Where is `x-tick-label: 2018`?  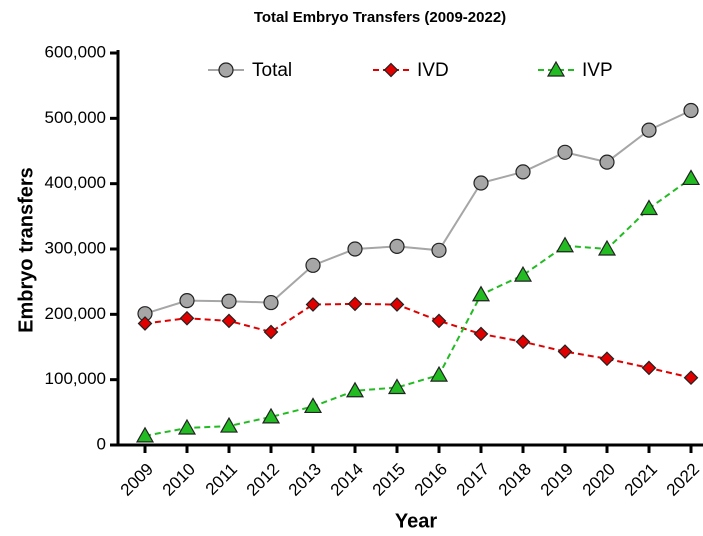 x-tick-label: 2018 is located at coordinates (515, 480).